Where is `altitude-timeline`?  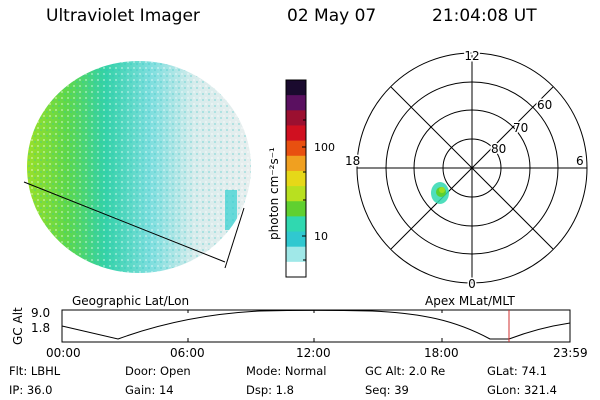
altitude-timeline is located at coordinates (316, 326).